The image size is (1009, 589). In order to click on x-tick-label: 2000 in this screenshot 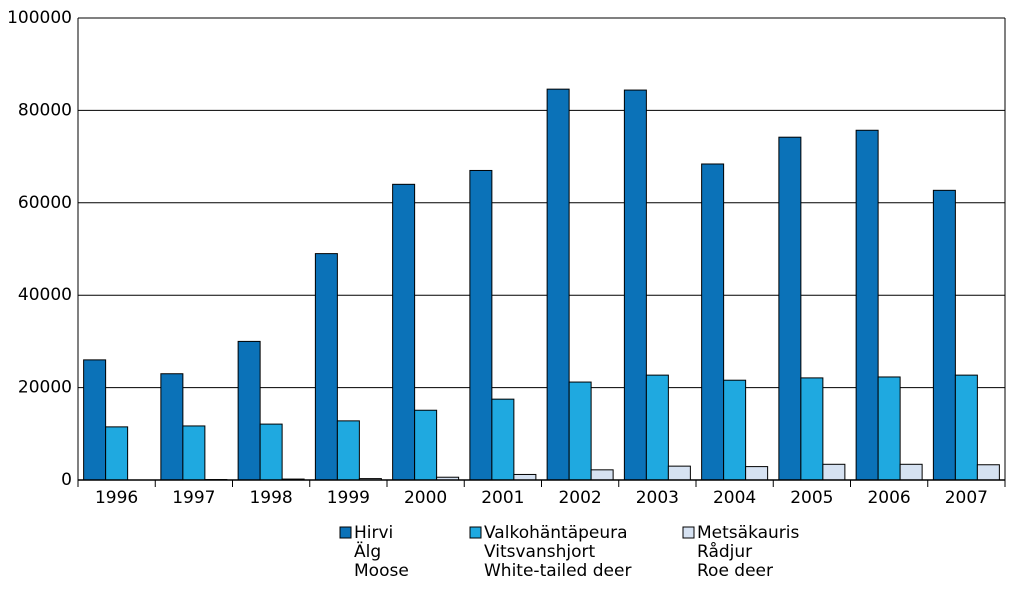, I will do `click(425, 498)`.